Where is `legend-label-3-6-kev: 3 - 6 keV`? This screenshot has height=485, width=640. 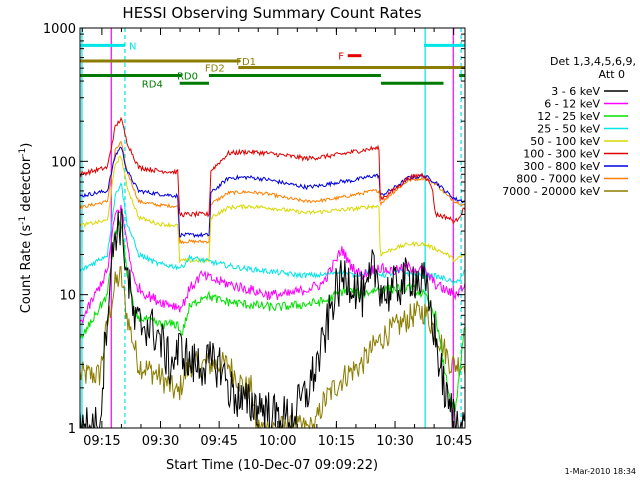
legend-label-3-6-kev: 3 - 6 keV is located at coordinates (575, 91).